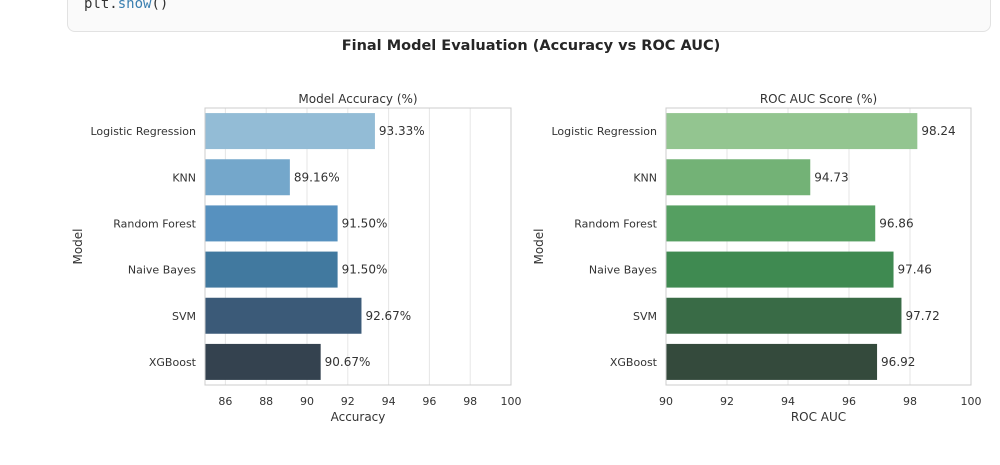 The height and width of the screenshot is (465, 1000). I want to click on data-label: 97.72, so click(922, 316).